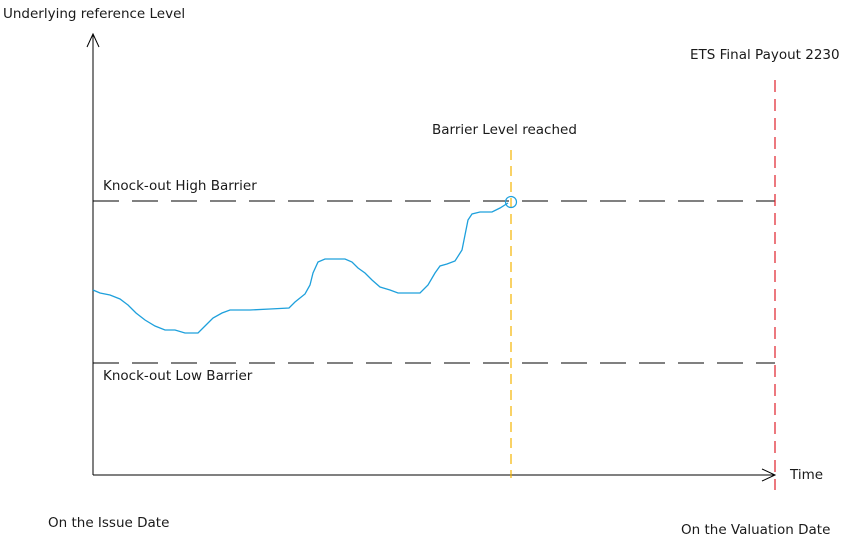 The height and width of the screenshot is (542, 856). What do you see at coordinates (178, 376) in the screenshot?
I see `low-barrier-label: Knock-out Low Barrier` at bounding box center [178, 376].